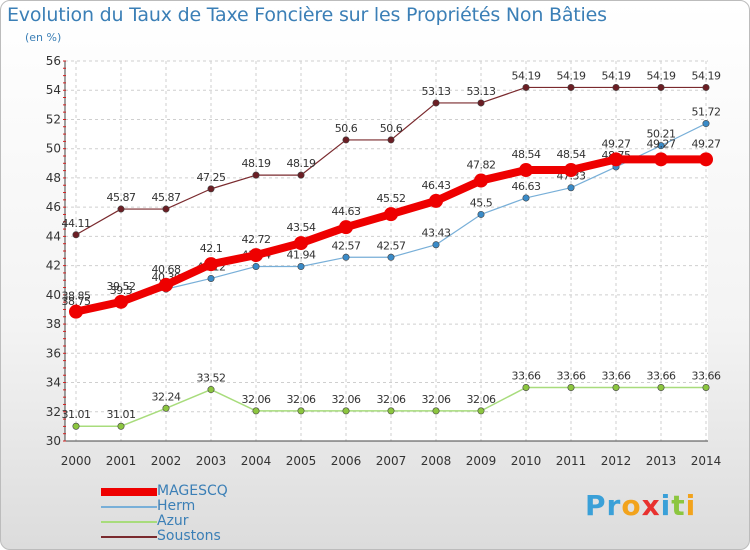  I want to click on x-tick-label: 2004, so click(256, 461).